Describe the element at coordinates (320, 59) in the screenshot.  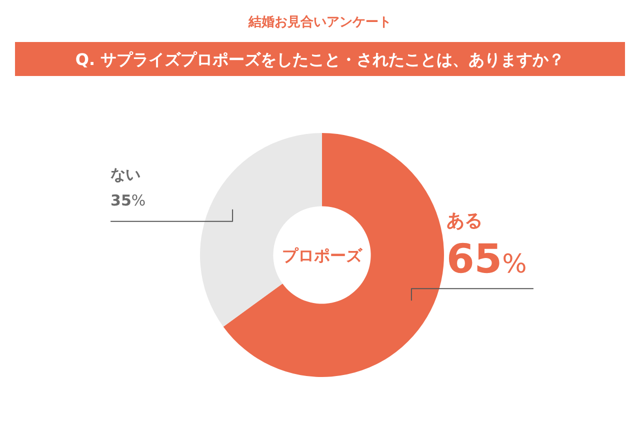
I see `chart-subtitle: Q. サプライズプロポーズをしたこと・されたことは、ありますか？` at that location.